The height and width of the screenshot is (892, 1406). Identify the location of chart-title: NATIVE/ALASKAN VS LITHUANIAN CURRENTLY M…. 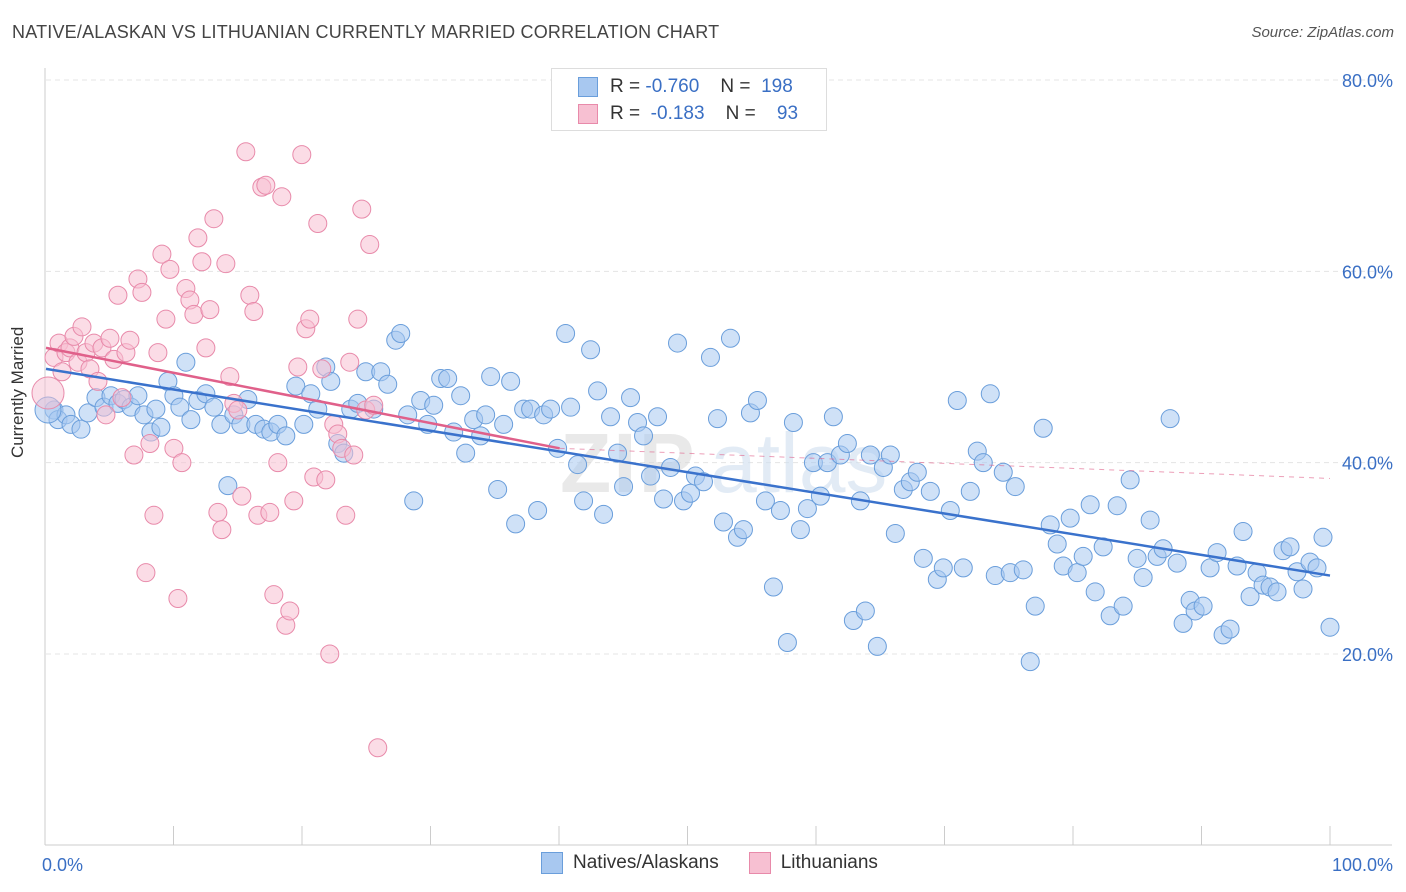
(366, 32).